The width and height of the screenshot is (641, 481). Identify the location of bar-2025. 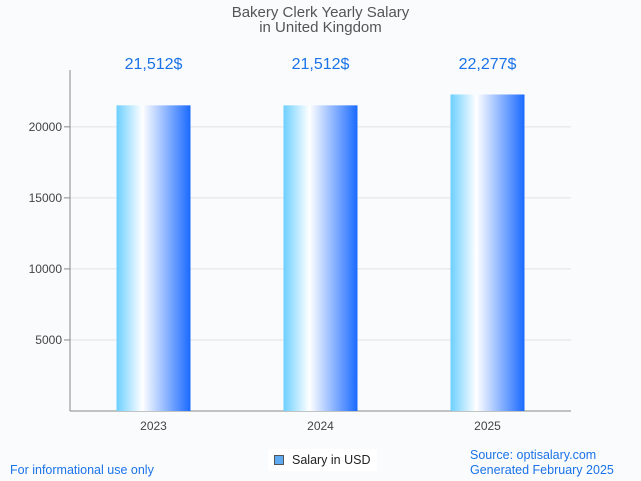
(487, 252).